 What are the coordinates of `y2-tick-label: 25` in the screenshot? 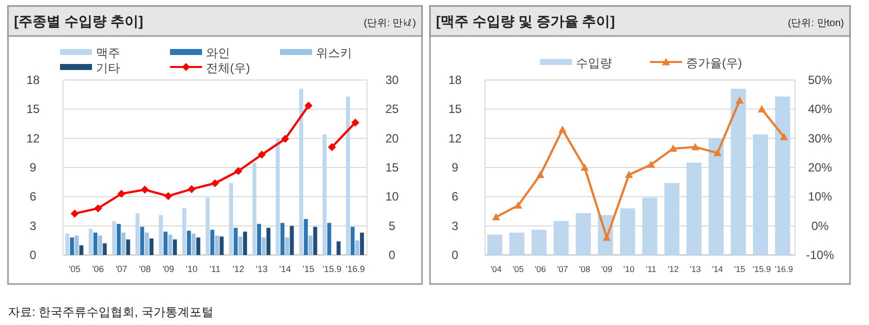 It's located at (392, 109).